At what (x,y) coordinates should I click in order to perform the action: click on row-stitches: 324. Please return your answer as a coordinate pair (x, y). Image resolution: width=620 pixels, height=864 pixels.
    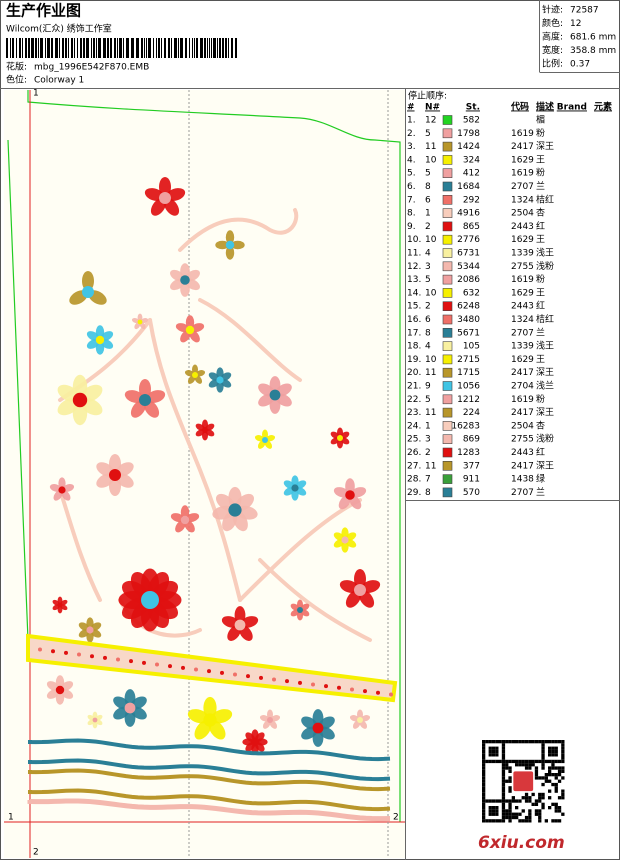
    Looking at the image, I should click on (471, 160).